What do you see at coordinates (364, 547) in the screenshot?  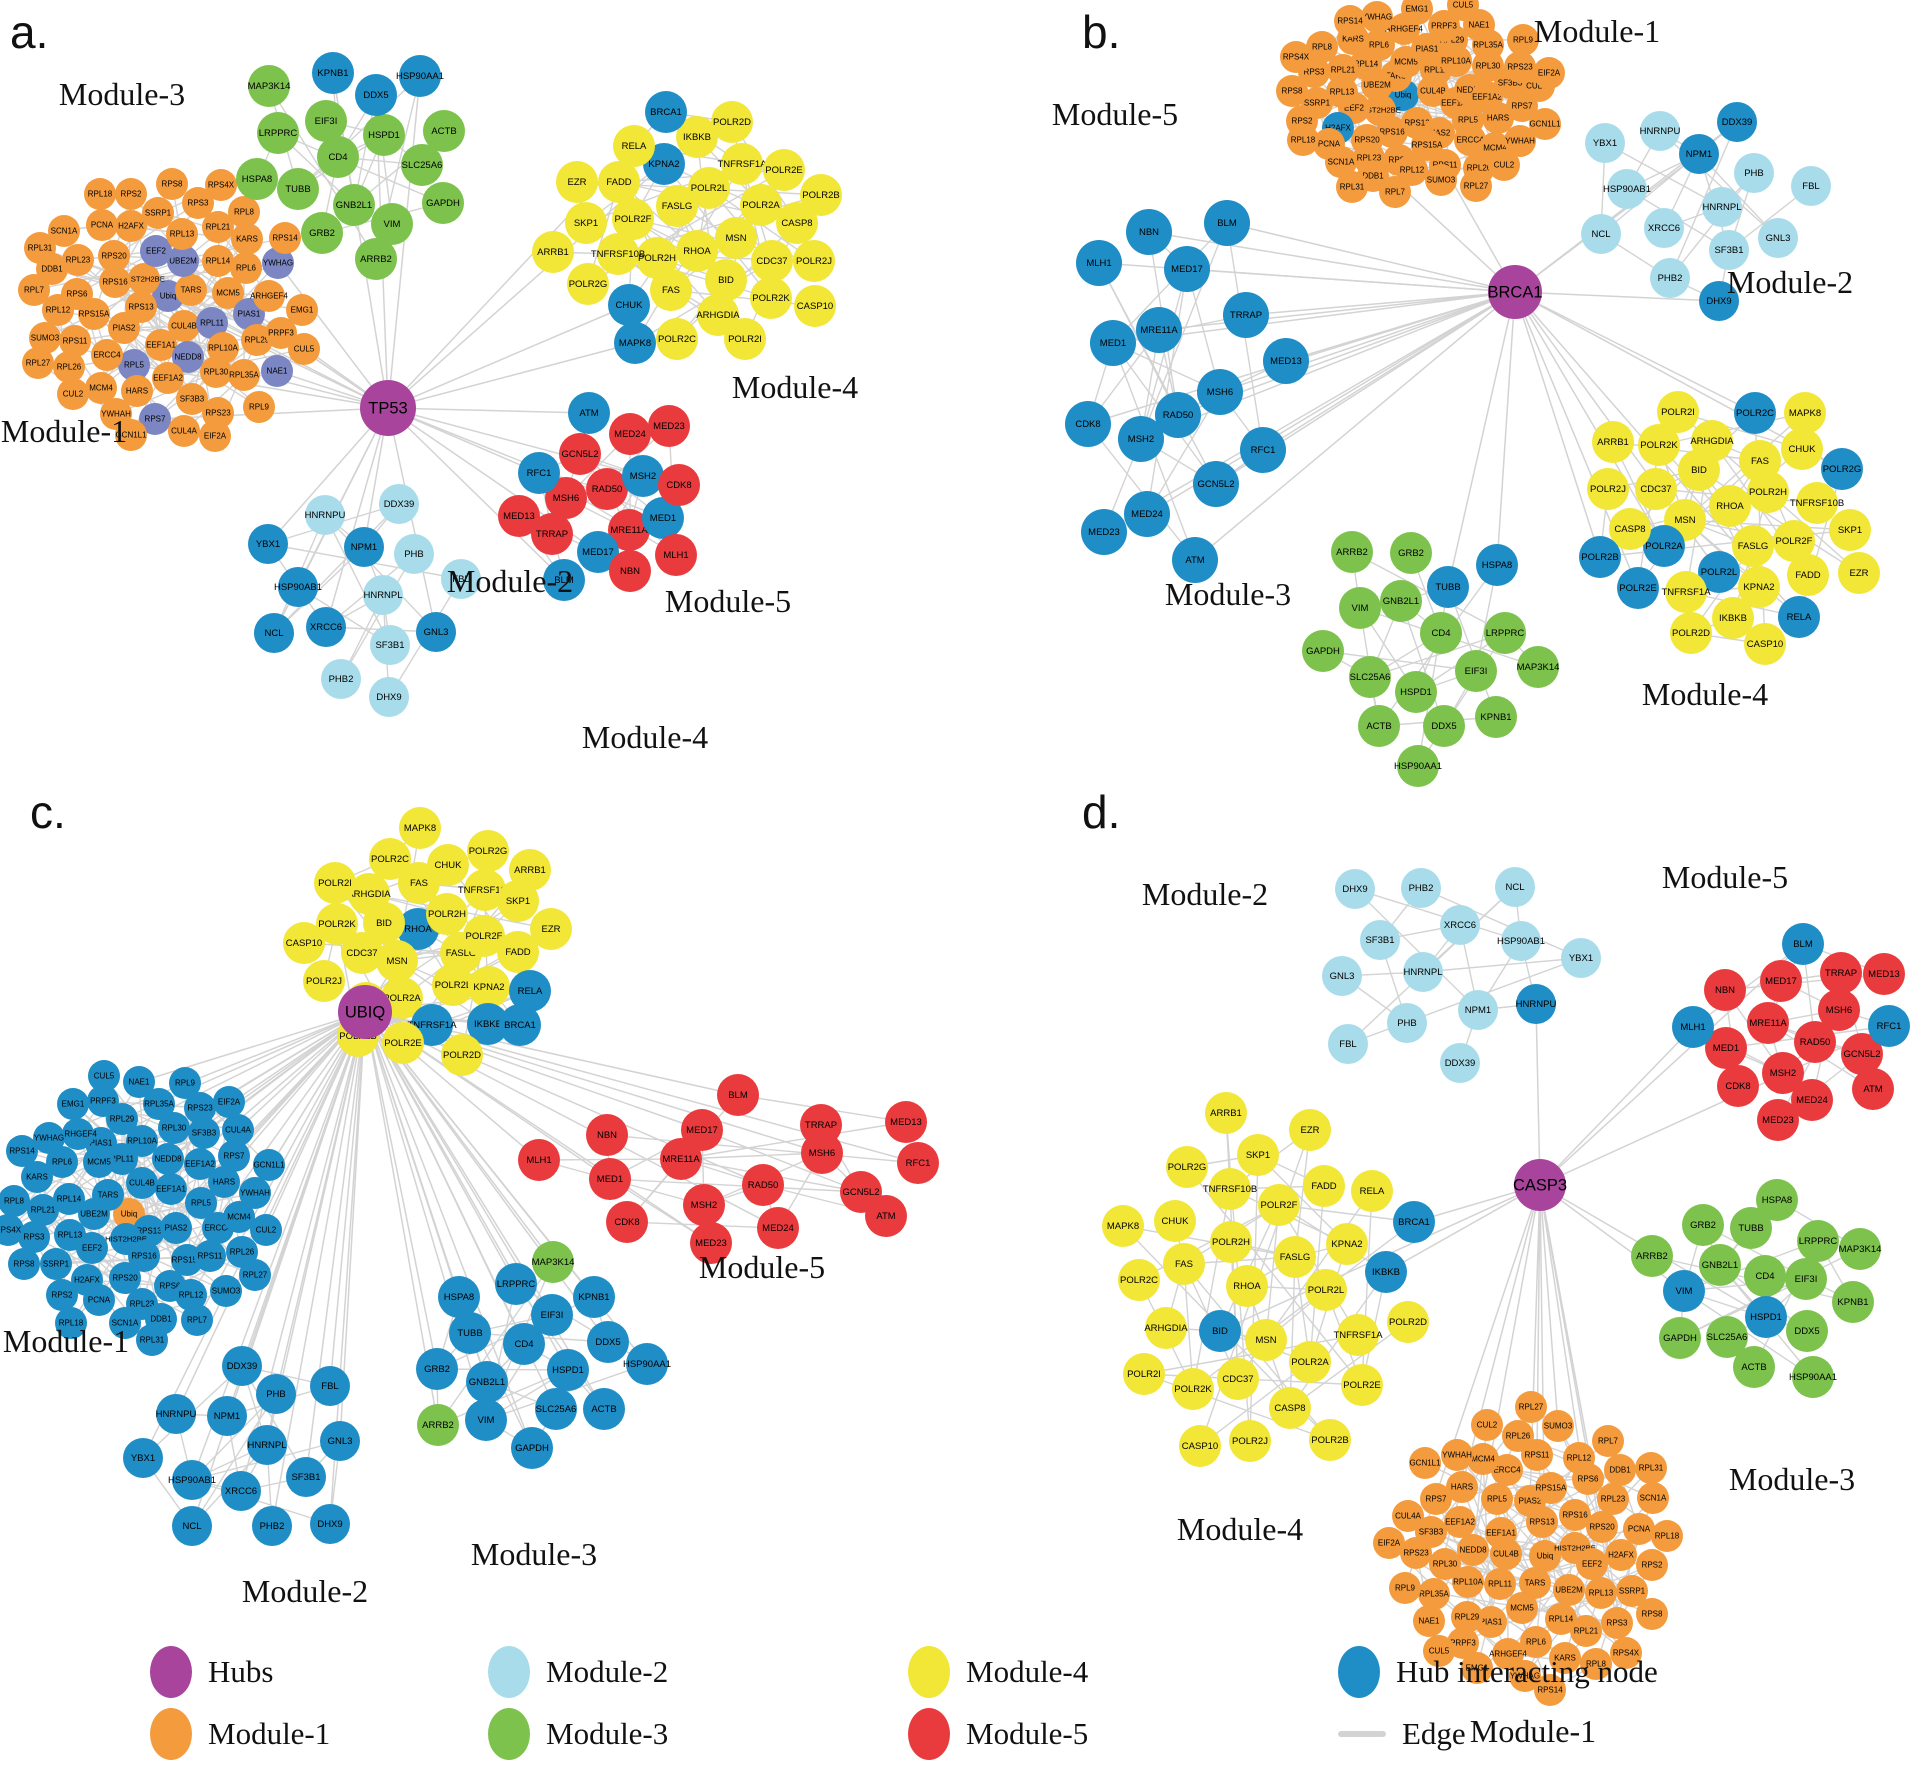 I see `svg-text: NPM1` at bounding box center [364, 547].